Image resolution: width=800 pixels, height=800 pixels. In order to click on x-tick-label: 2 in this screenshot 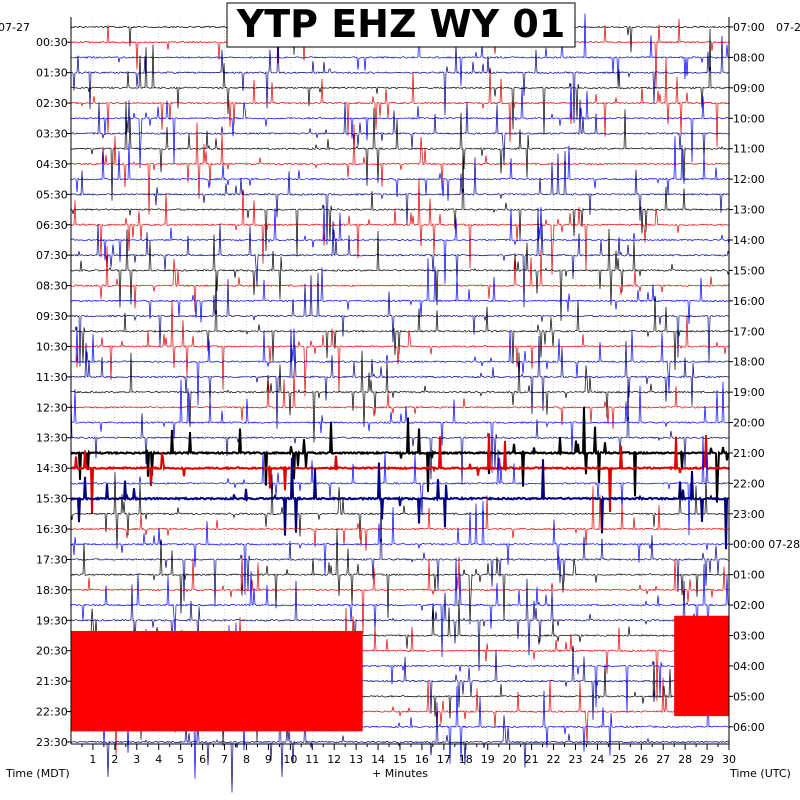, I will do `click(114, 759)`.